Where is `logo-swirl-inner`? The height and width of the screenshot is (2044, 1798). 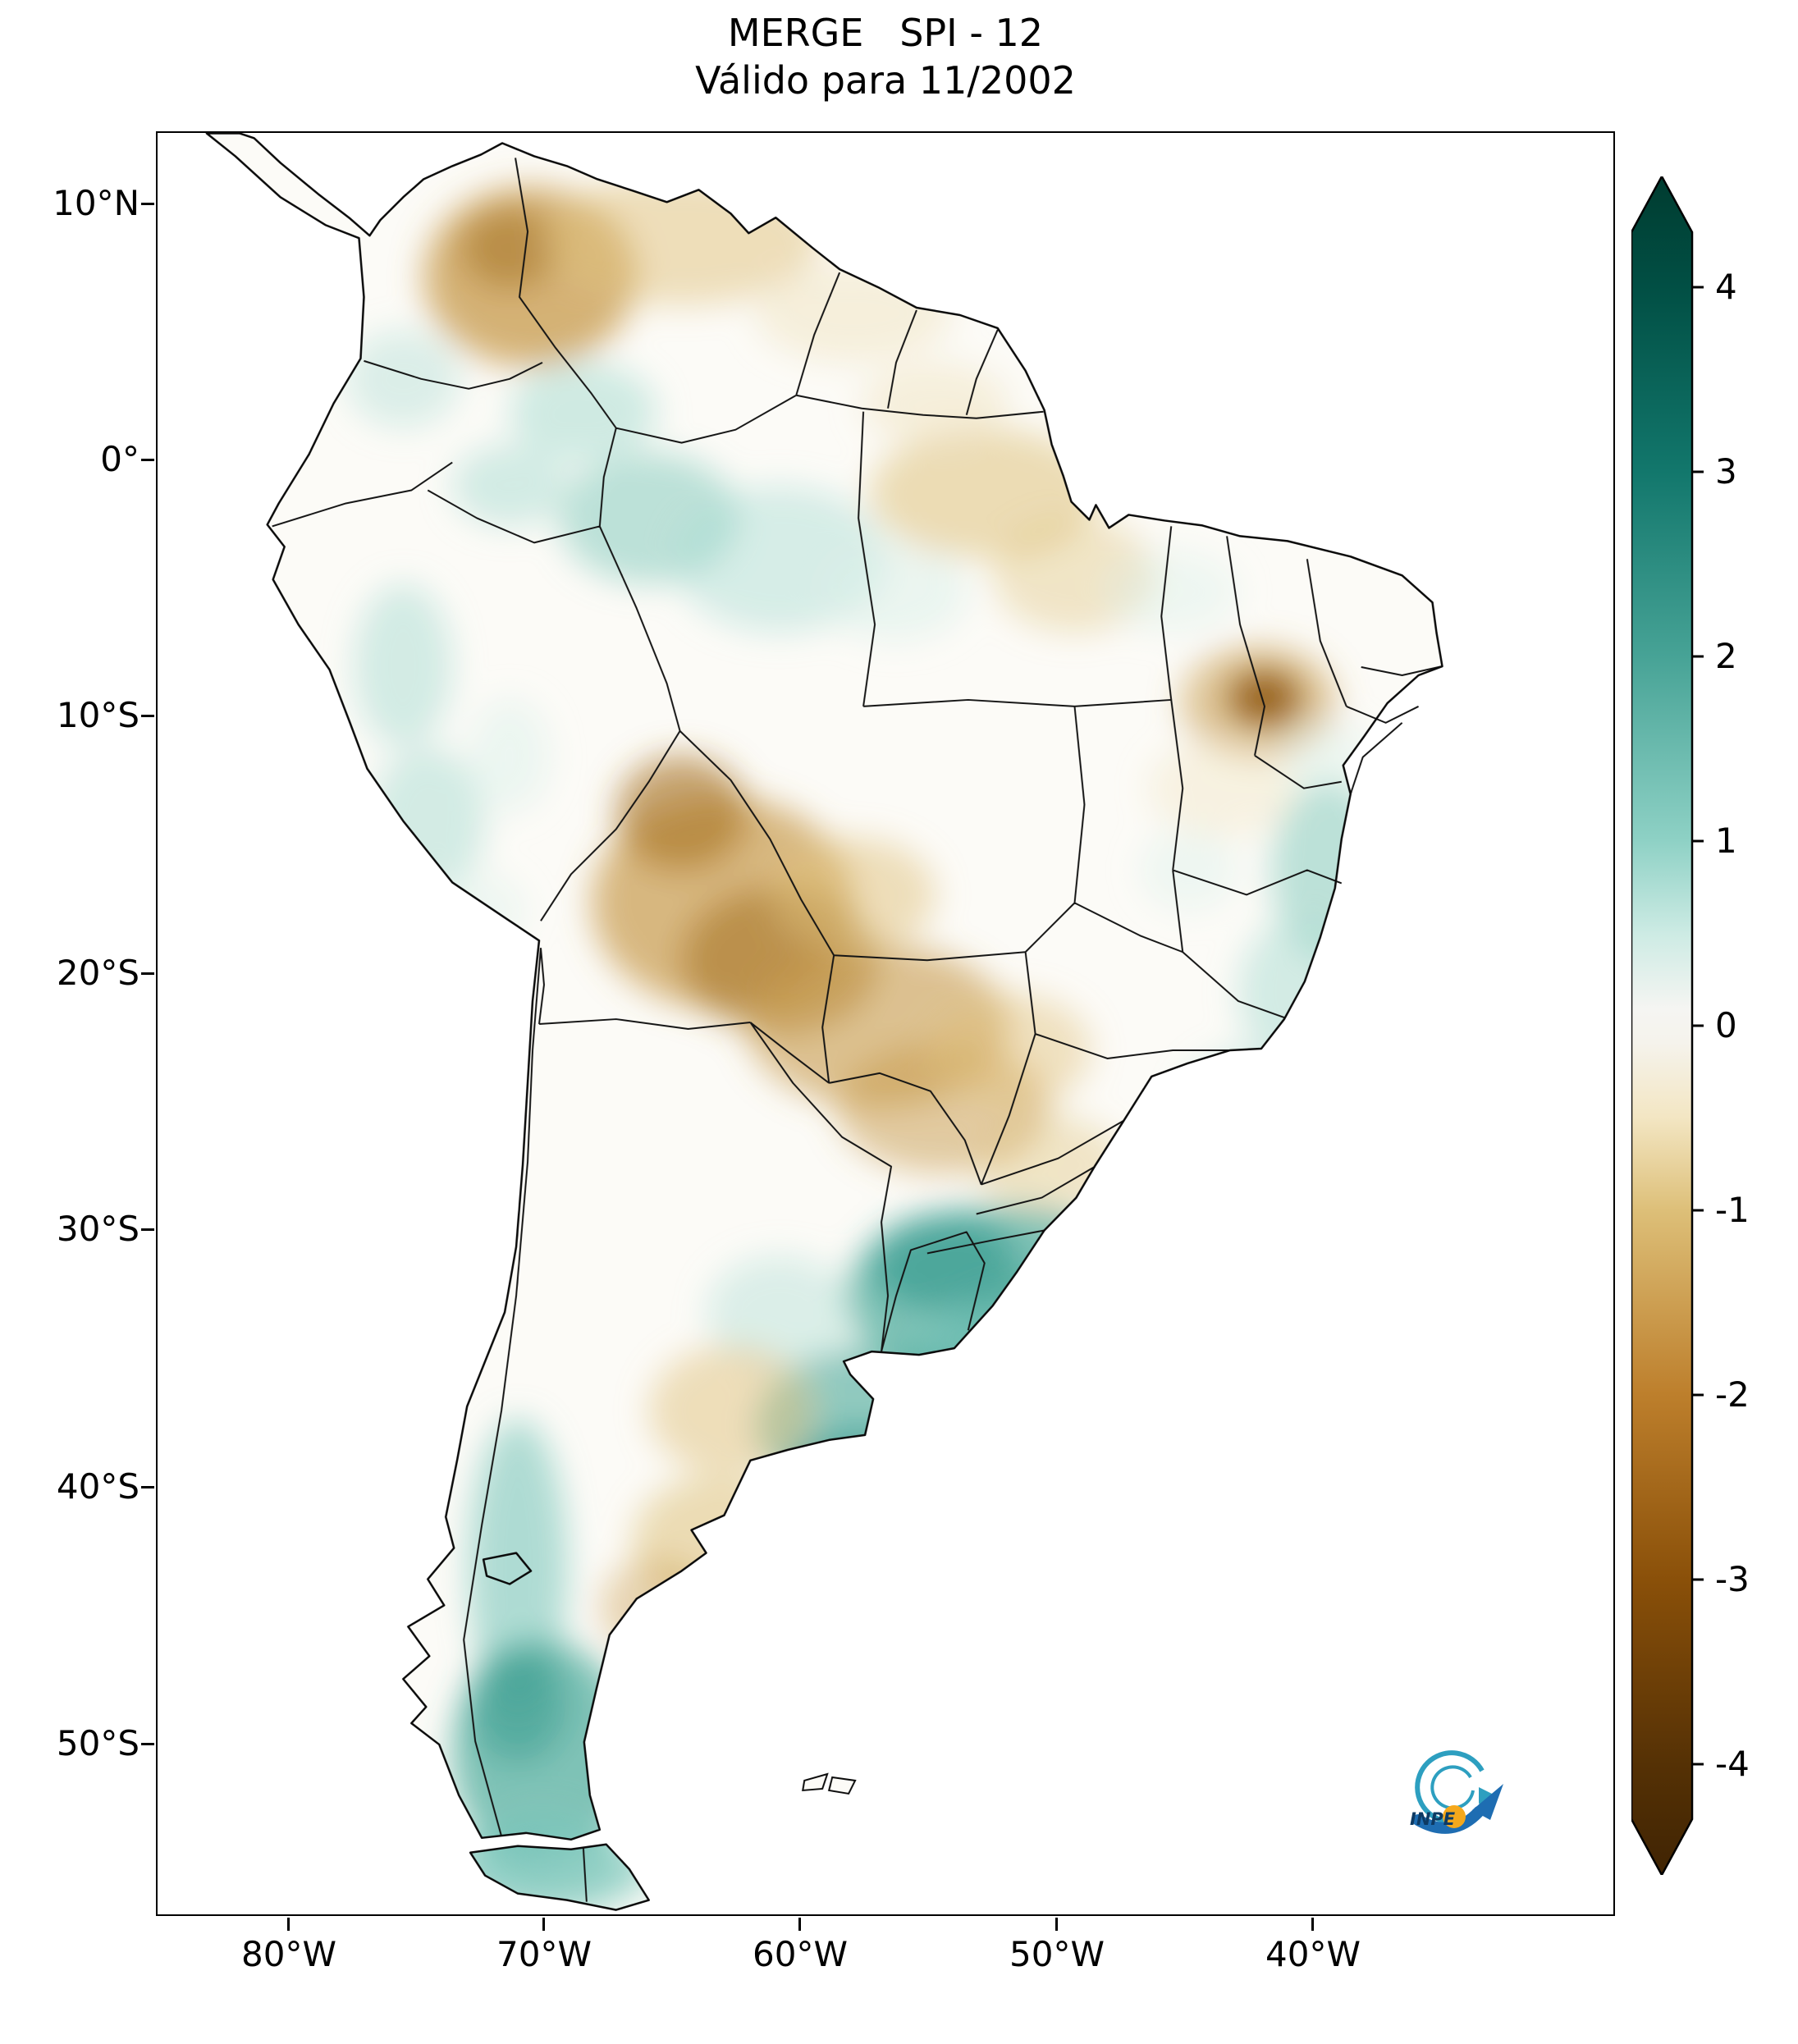 logo-swirl-inner is located at coordinates (1452, 1787).